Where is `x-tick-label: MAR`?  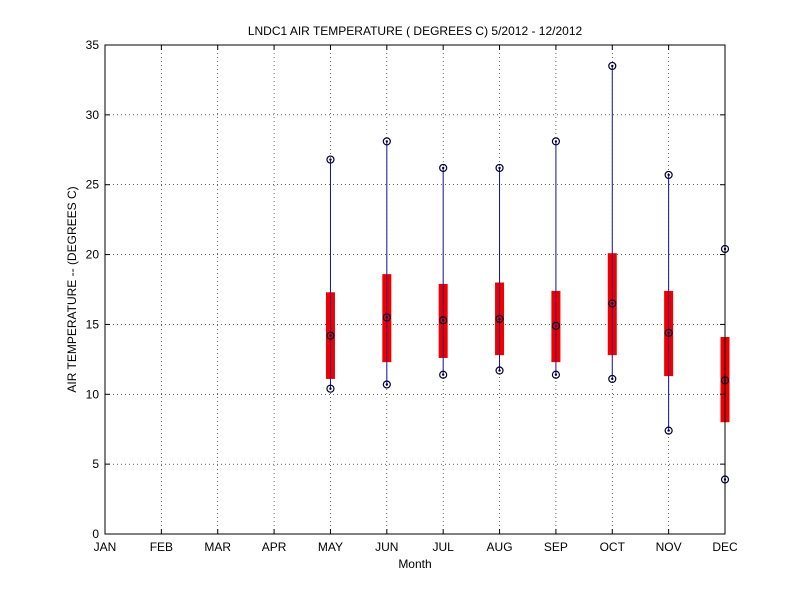
x-tick-label: MAR is located at coordinates (217, 547).